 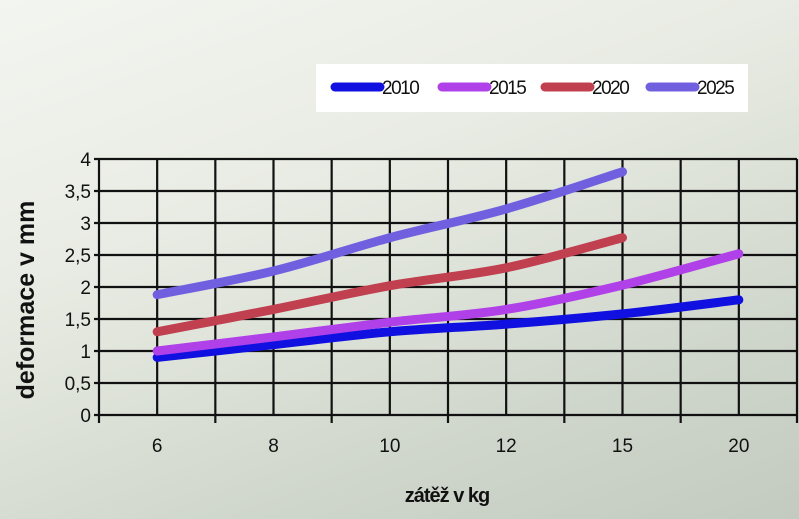 I want to click on x-tick-label: 15, so click(x=622, y=446).